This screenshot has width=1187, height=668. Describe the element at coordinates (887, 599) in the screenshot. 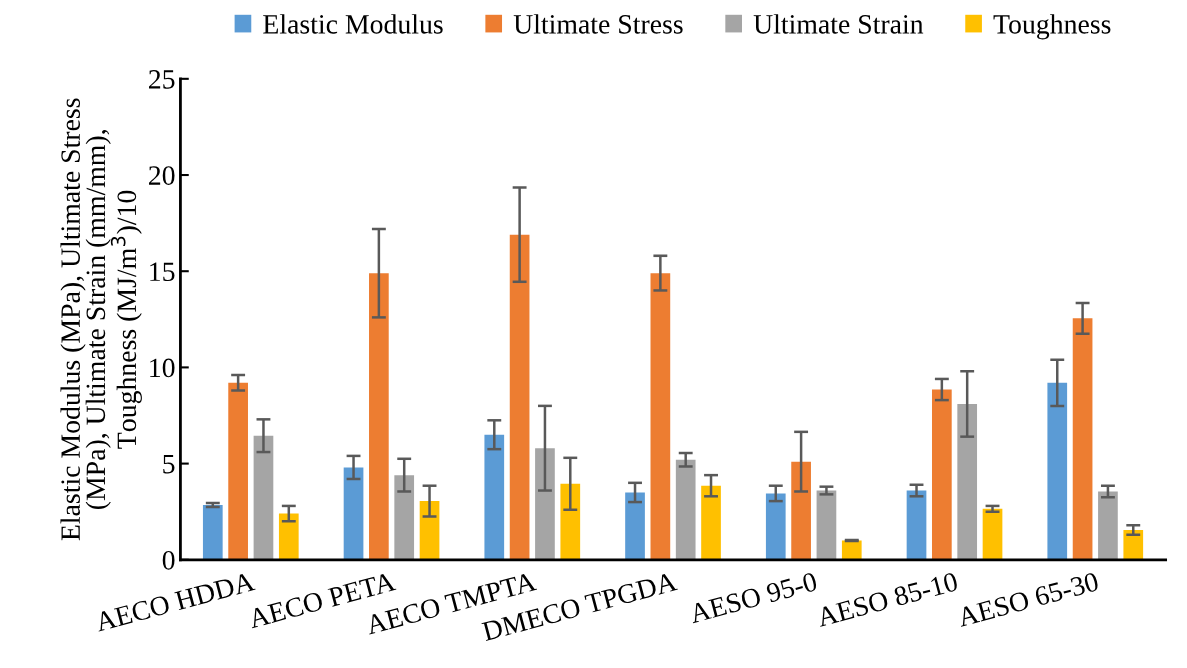

I see `x-tick-label: AESO 85-10` at that location.